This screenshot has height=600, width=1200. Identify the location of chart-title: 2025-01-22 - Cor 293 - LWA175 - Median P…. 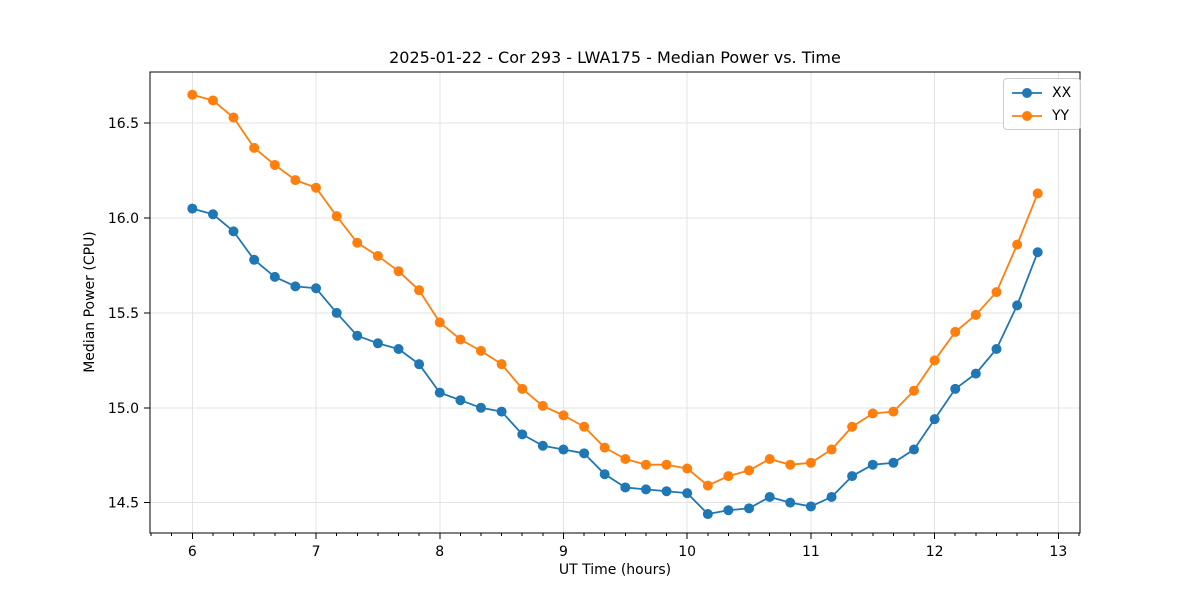
(615, 57).